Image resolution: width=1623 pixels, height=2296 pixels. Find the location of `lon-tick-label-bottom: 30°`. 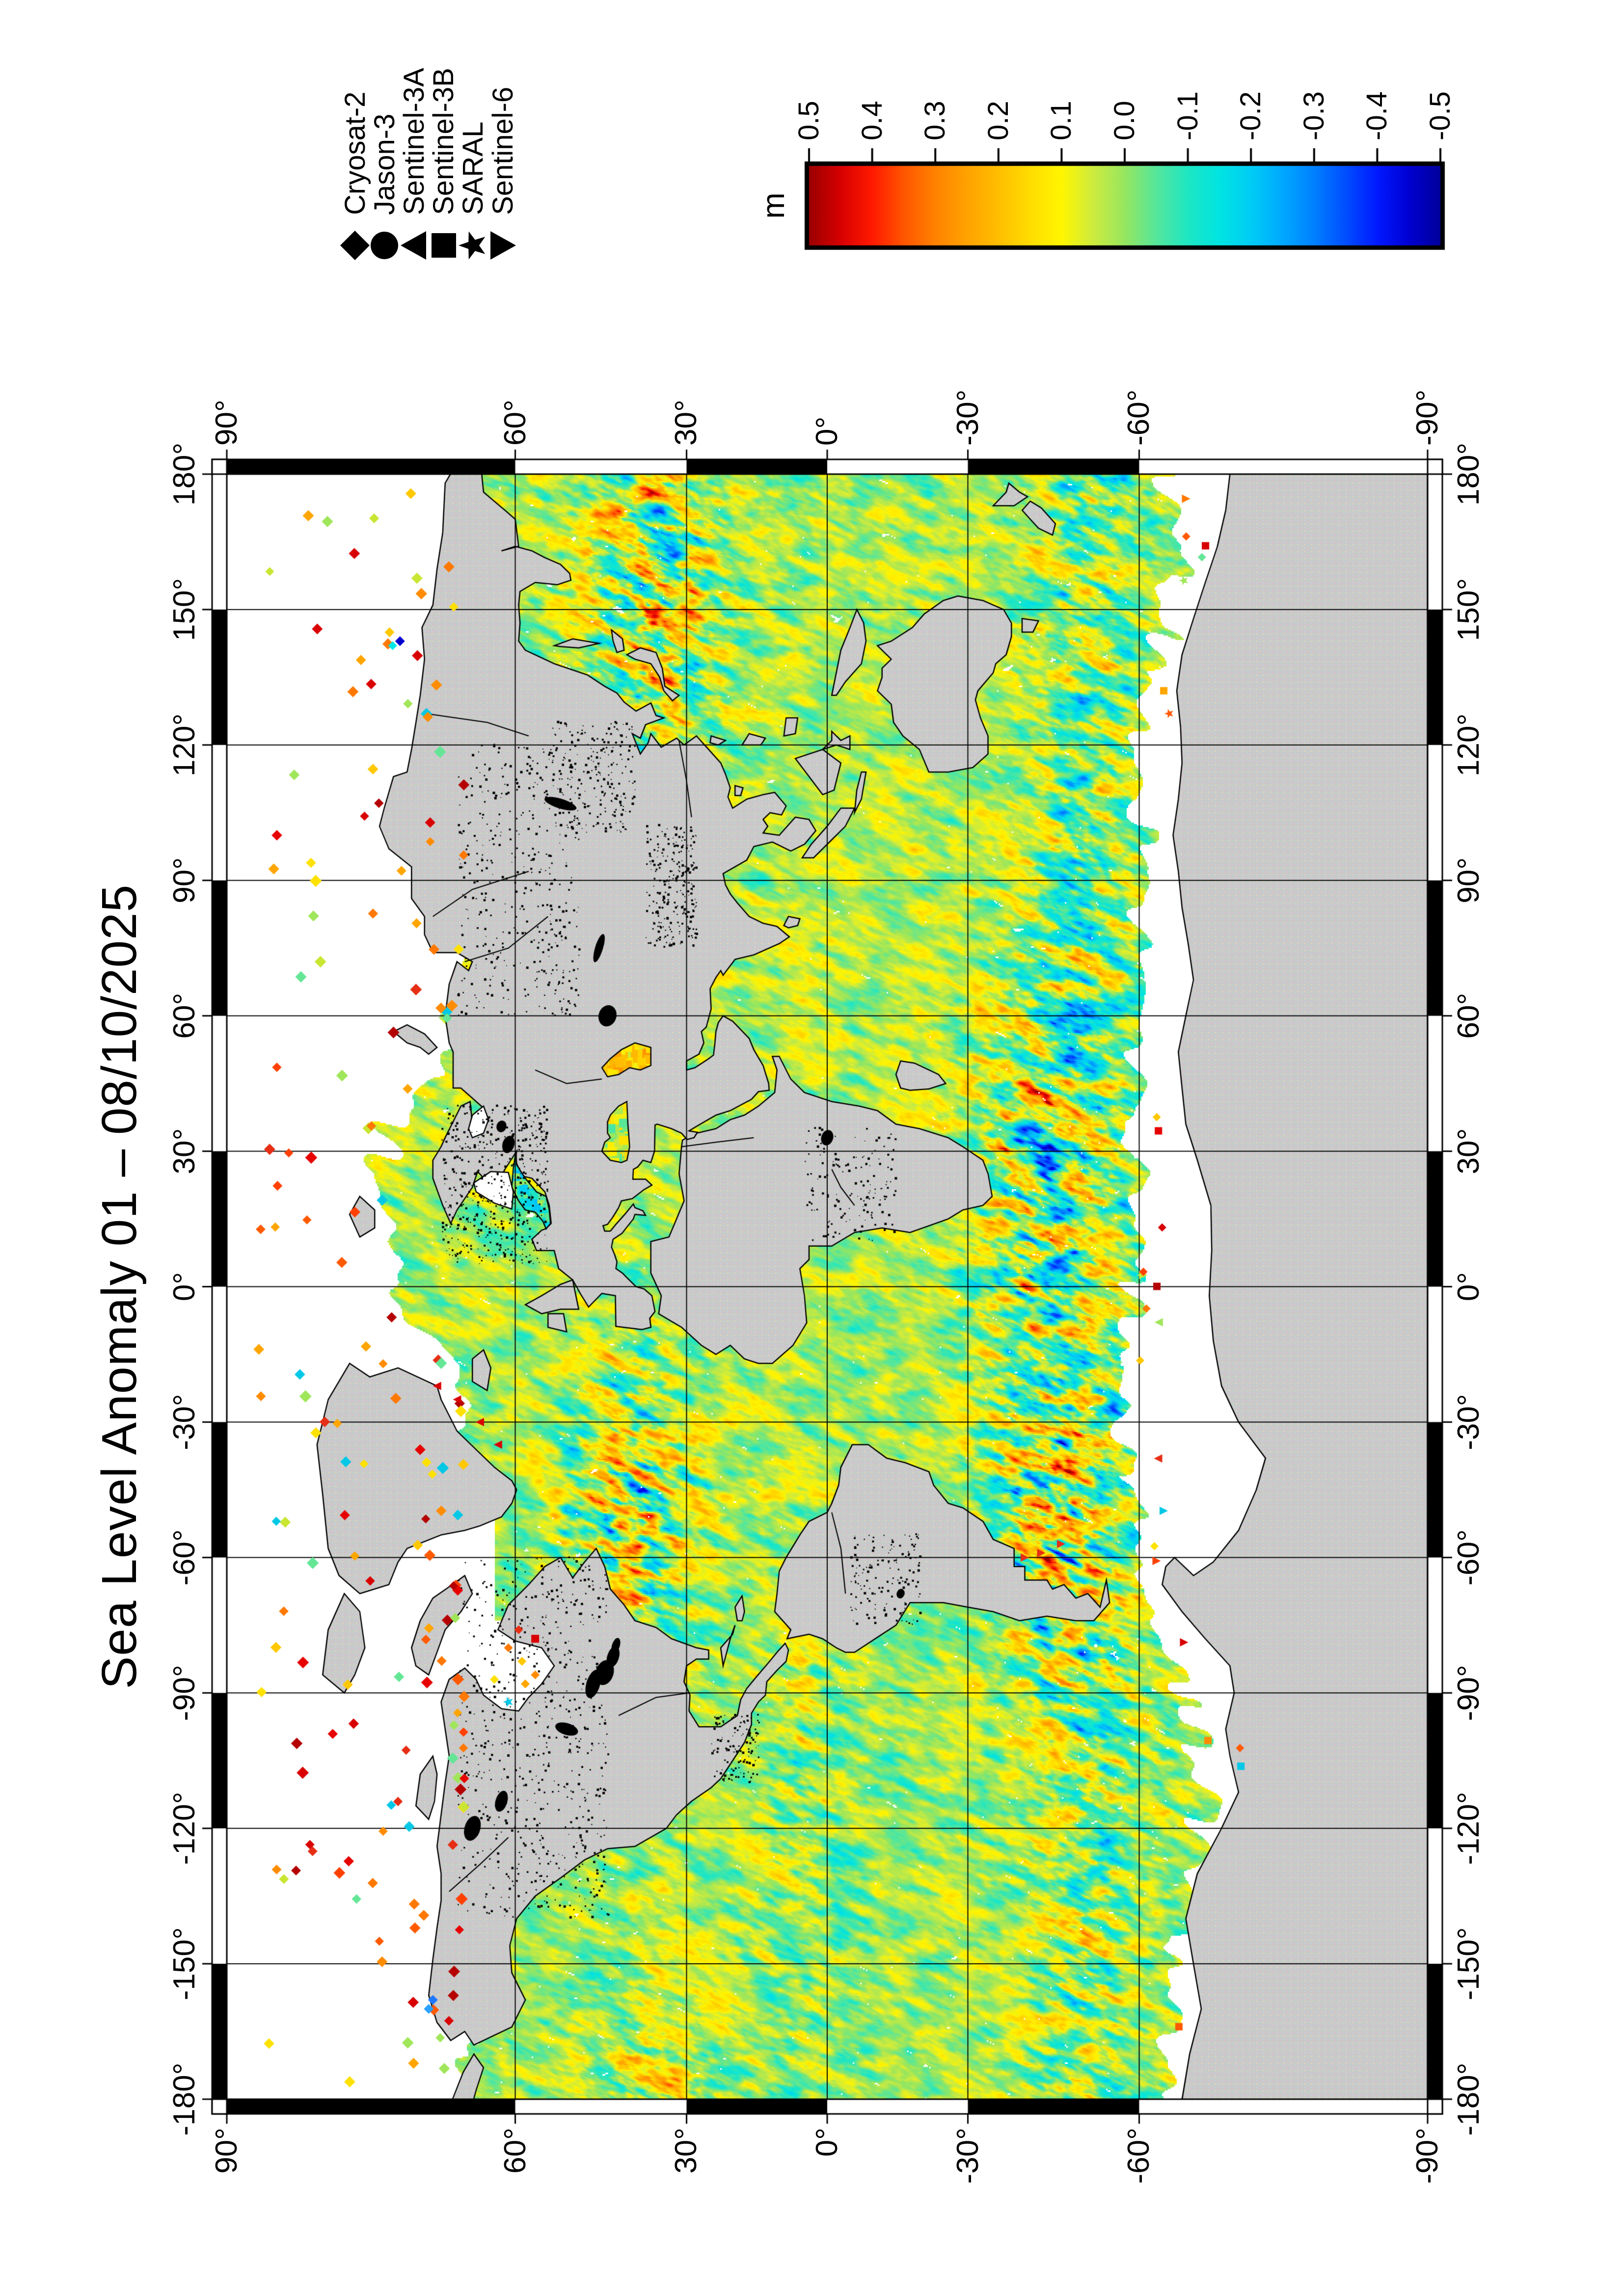

lon-tick-label-bottom: 30° is located at coordinates (1469, 1151).